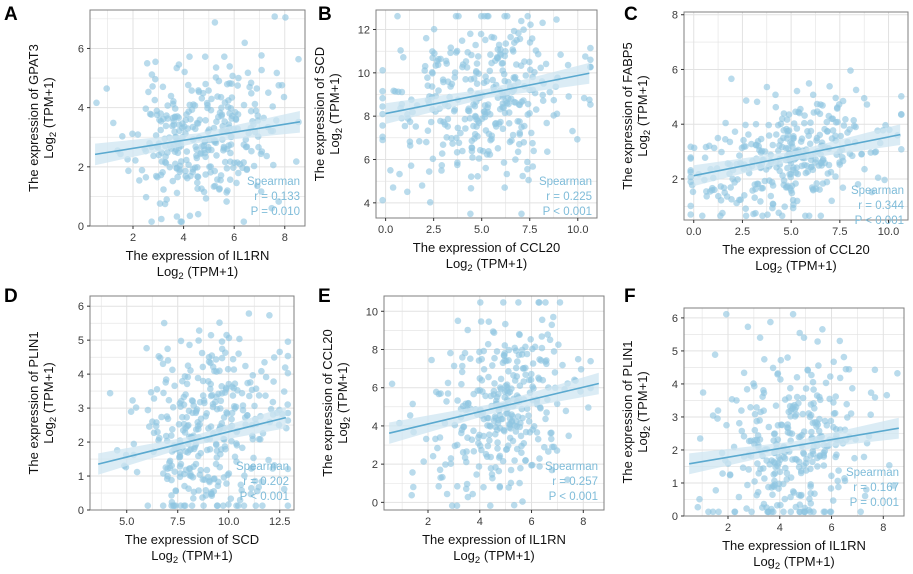 The height and width of the screenshot is (574, 913). I want to click on y-tick-label: 4, so click(375, 427).